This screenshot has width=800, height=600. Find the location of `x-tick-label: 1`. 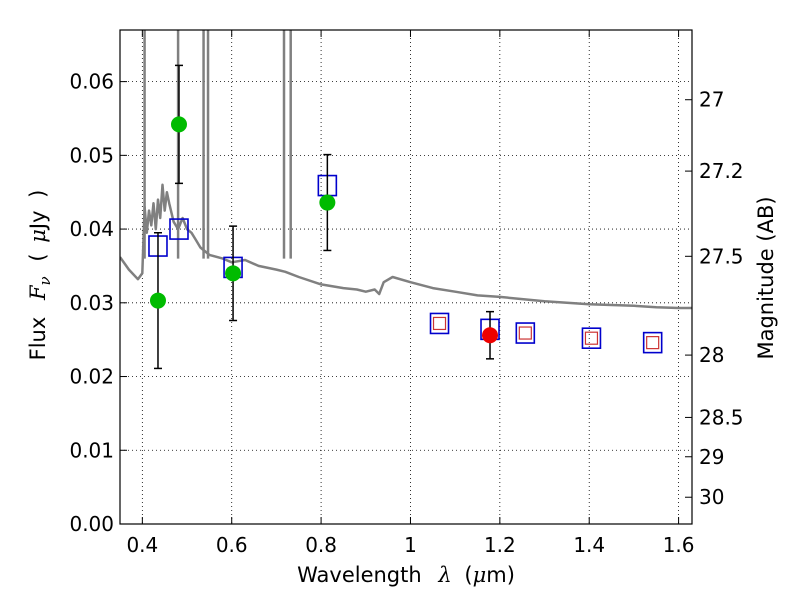

x-tick-label: 1 is located at coordinates (410, 545).